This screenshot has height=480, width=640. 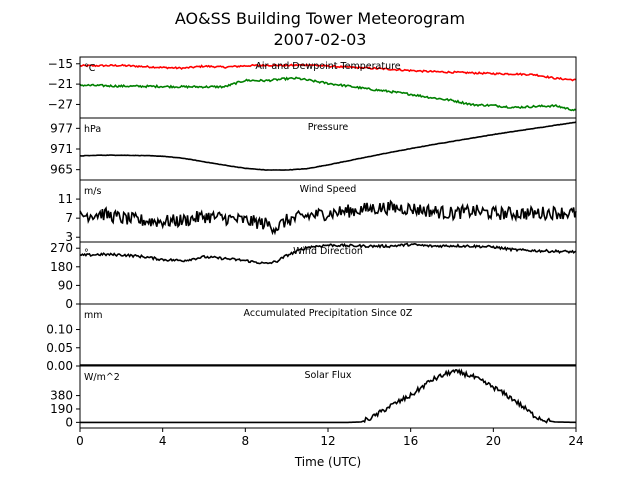 What do you see at coordinates (328, 94) in the screenshot?
I see `panel-1-series-2-line` at bounding box center [328, 94].